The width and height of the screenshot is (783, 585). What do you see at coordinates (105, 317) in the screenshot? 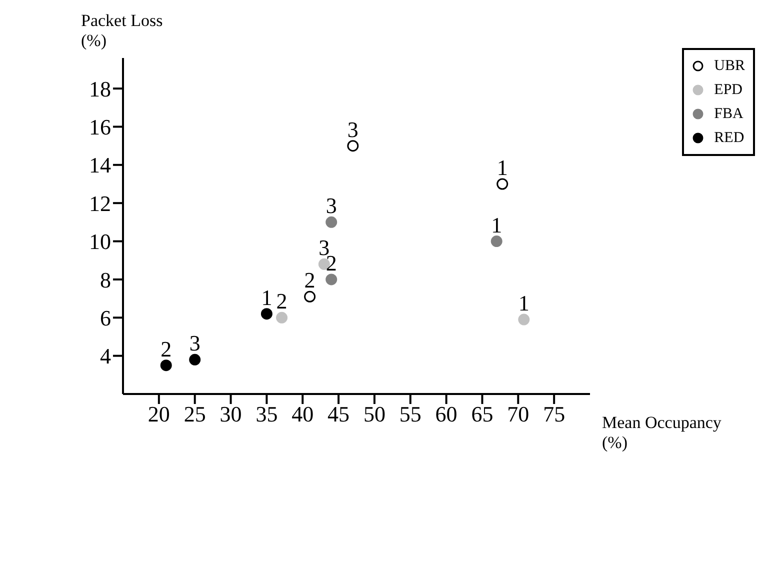
I see `y-tick-label: 6` at bounding box center [105, 317].